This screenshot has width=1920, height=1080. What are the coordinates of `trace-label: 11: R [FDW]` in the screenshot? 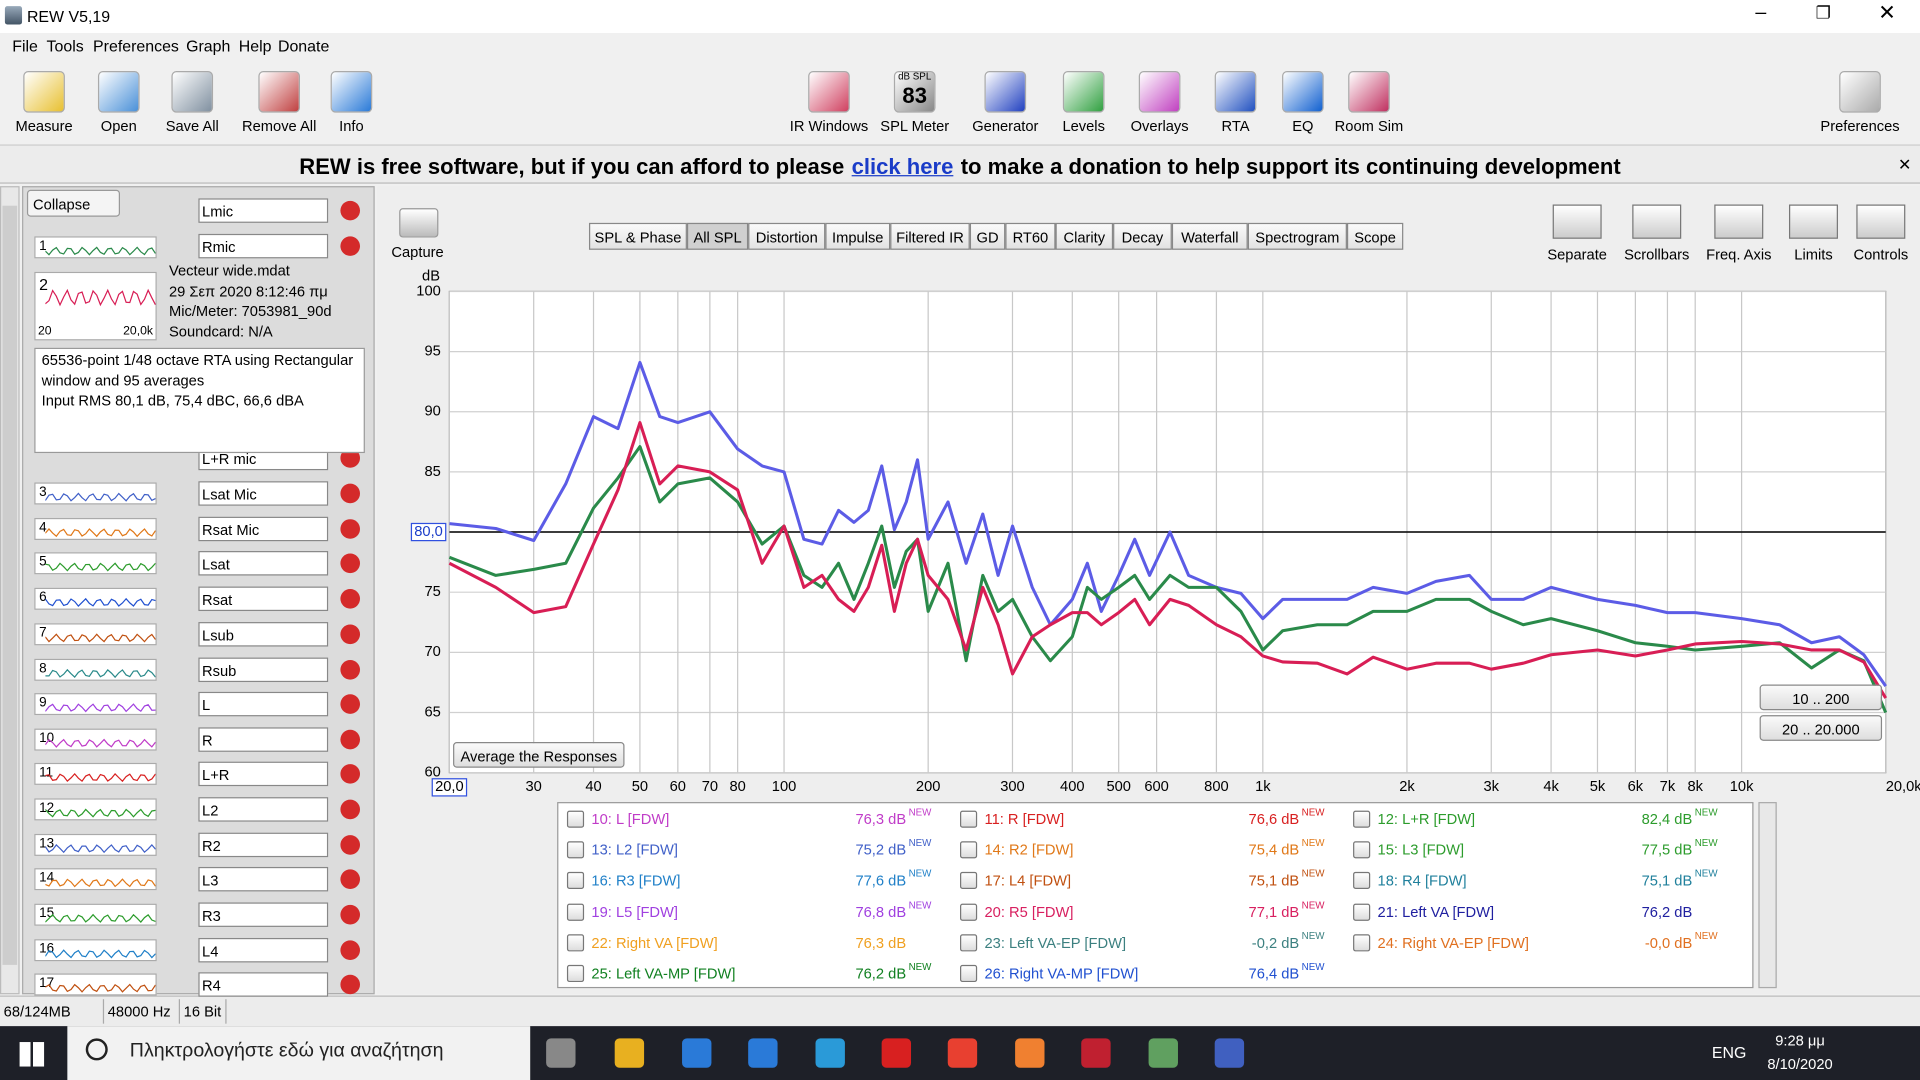 It's located at (1024, 819).